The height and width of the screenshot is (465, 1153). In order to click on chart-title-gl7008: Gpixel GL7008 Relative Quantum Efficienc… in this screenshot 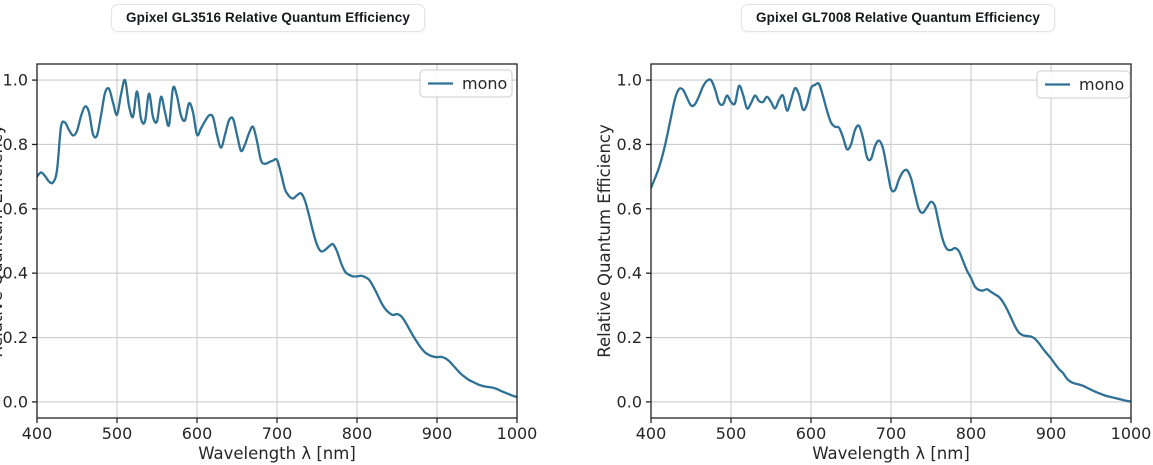, I will do `click(898, 18)`.